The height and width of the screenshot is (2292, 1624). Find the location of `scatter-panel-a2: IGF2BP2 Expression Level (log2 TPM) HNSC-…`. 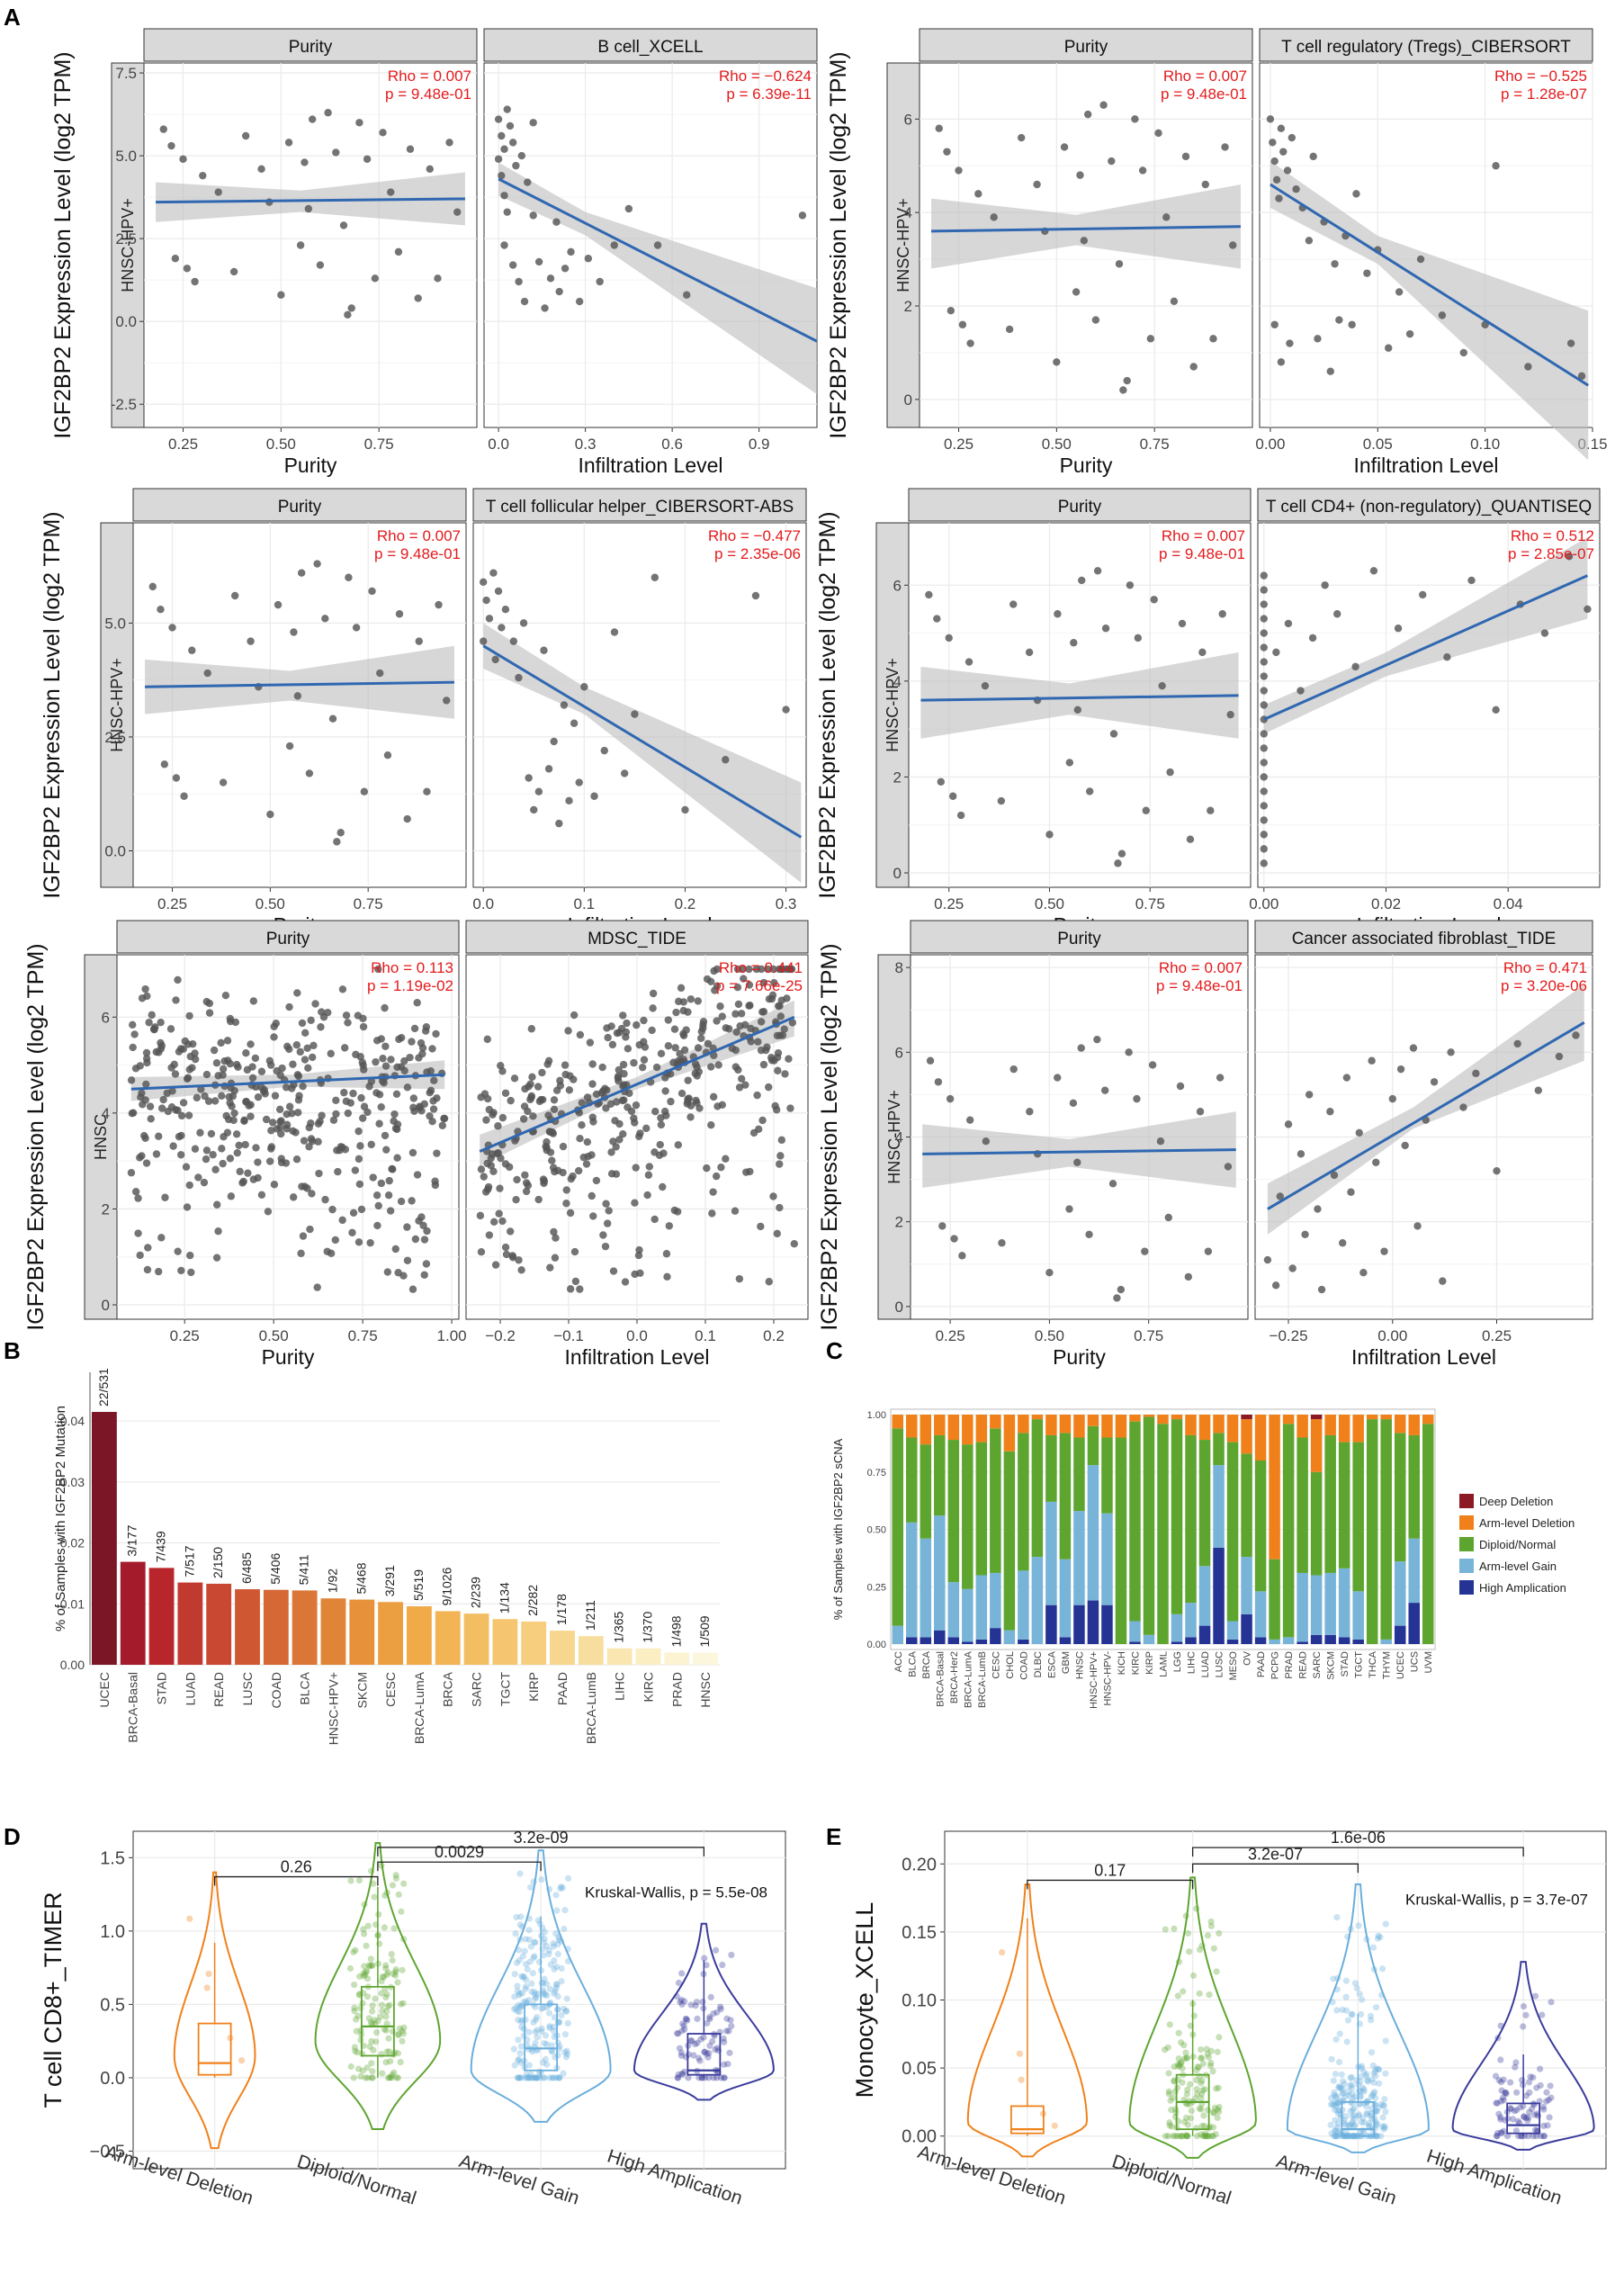

scatter-panel-a2: IGF2BP2 Expression Level (log2 TPM) HNSC-… is located at coordinates (1217, 253).